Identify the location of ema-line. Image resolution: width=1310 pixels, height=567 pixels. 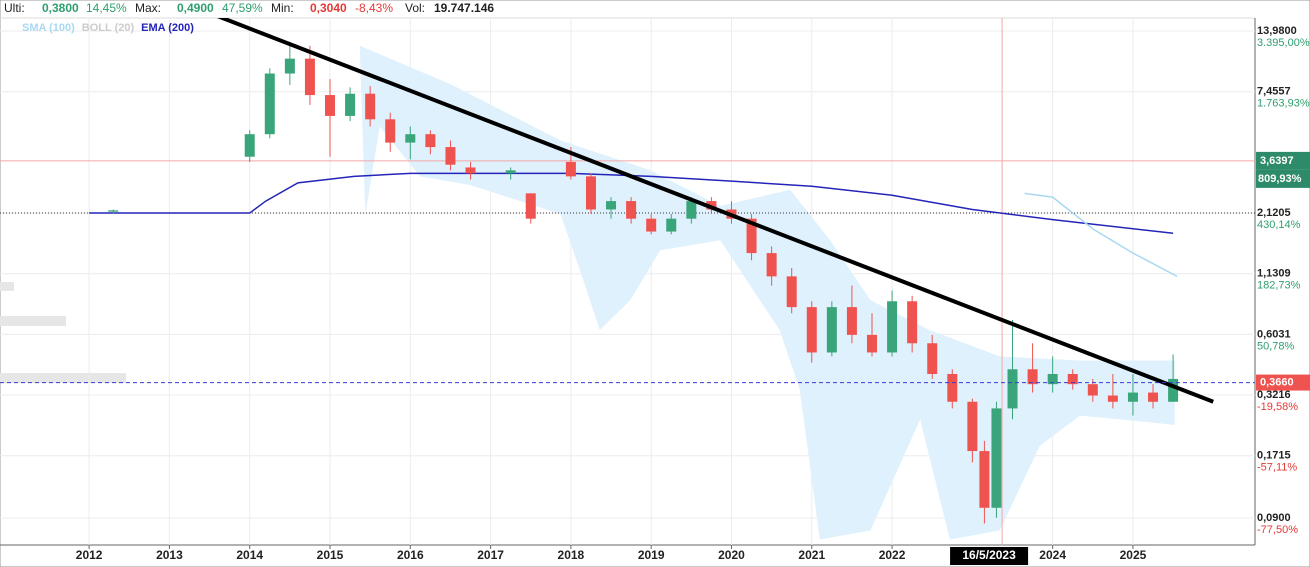
(631, 203).